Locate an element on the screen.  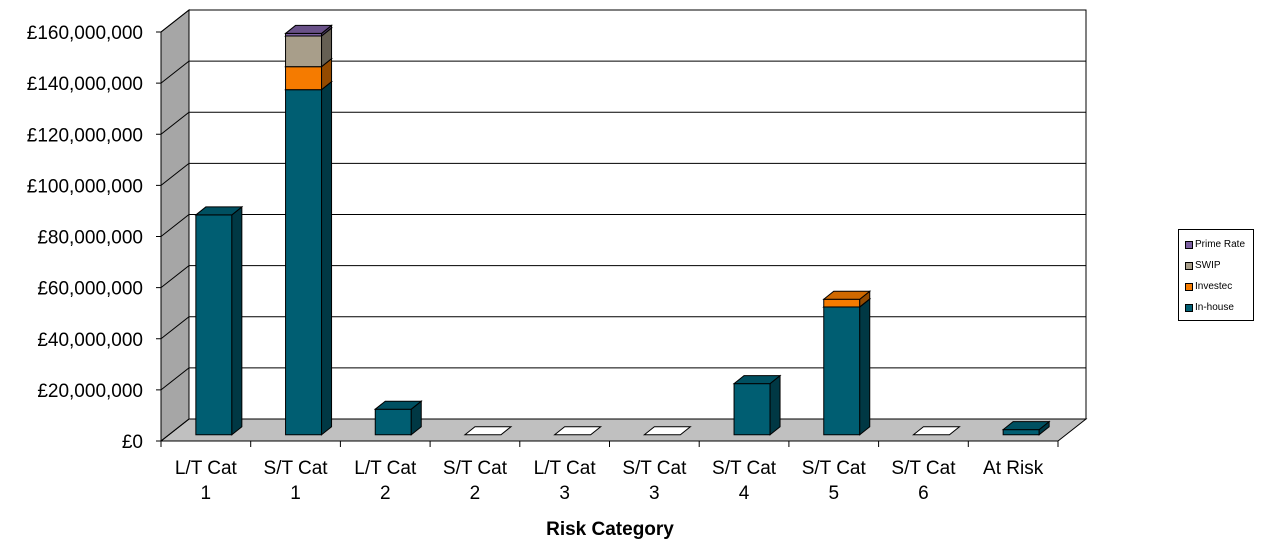
x-tick-label: L/T Cat 2 is located at coordinates (385, 481).